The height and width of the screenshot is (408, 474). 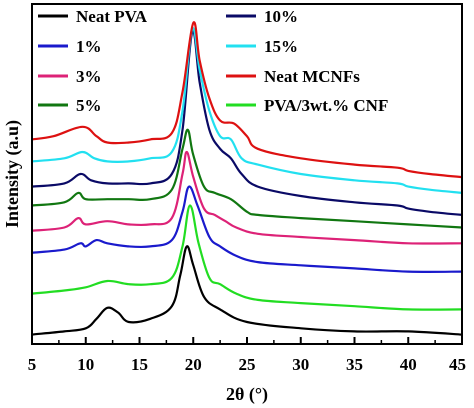 I want to click on legend-item-5: 5%, so click(x=70, y=105).